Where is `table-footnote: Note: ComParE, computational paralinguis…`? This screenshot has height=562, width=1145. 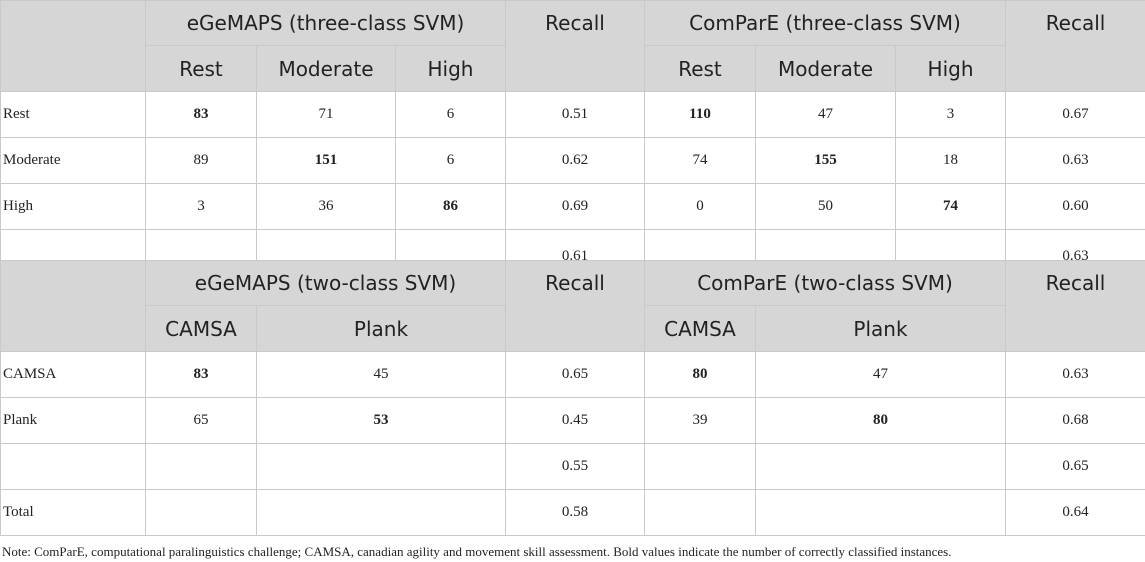 table-footnote: Note: ComParE, computational paralinguis… is located at coordinates (477, 551).